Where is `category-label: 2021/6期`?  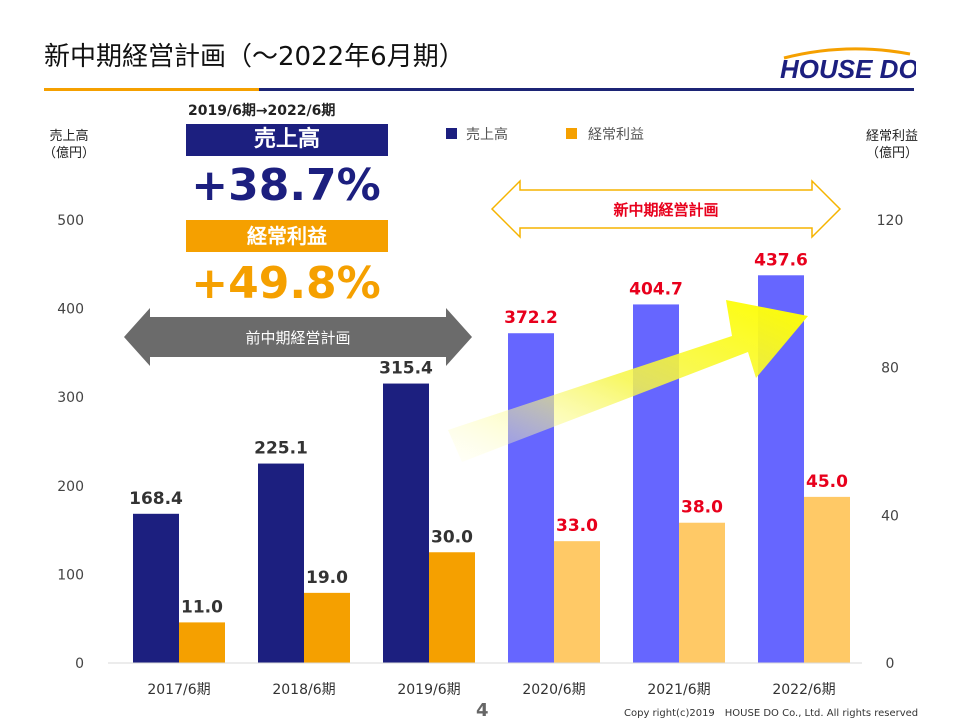 category-label: 2021/6期 is located at coordinates (678, 690).